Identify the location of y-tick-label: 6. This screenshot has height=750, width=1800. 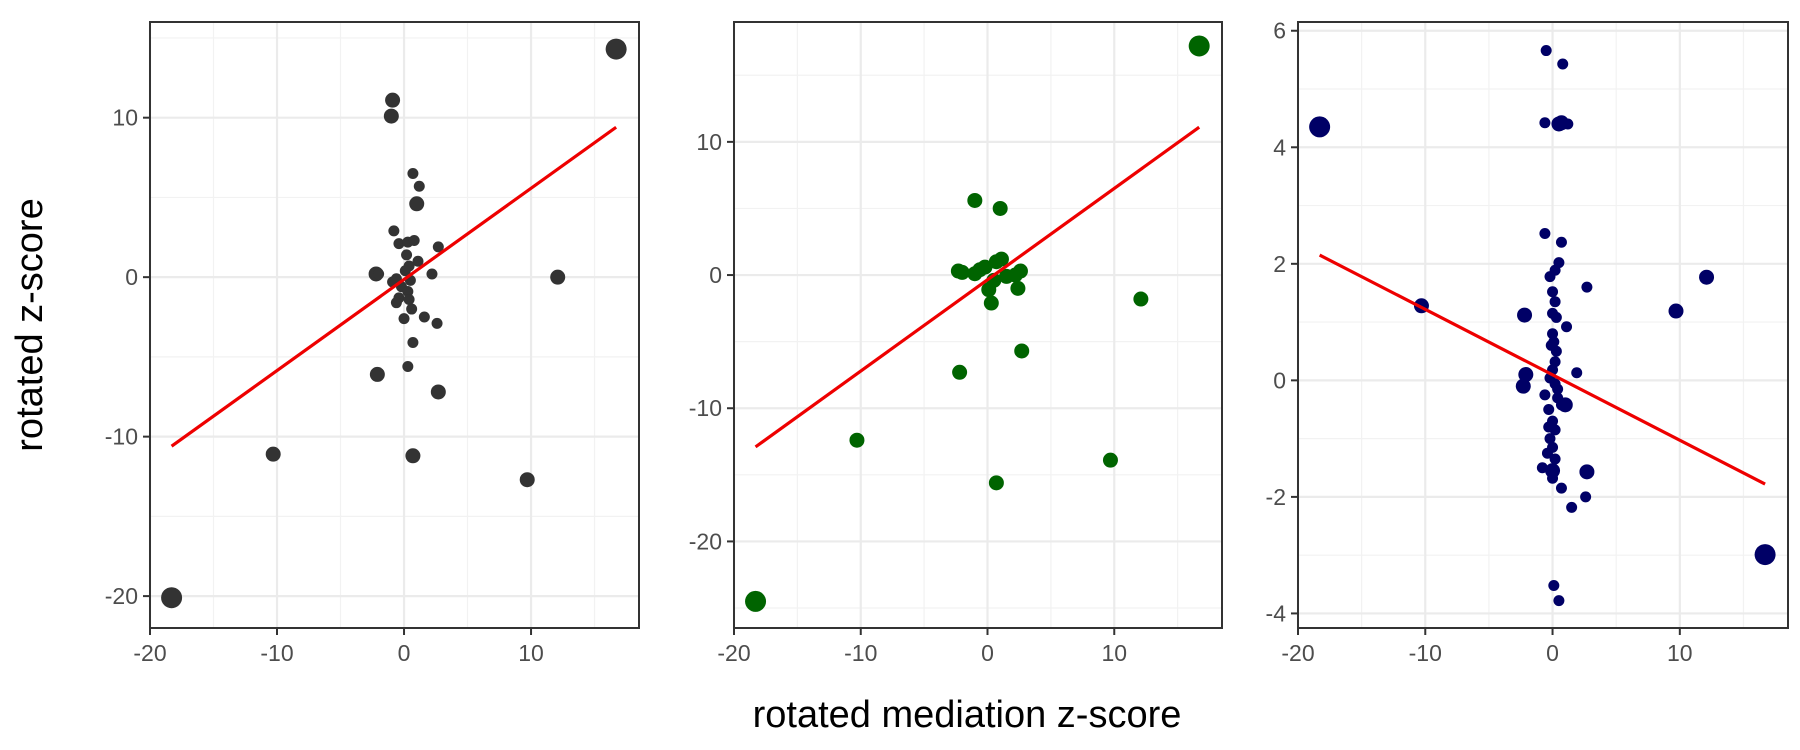
(1279, 31).